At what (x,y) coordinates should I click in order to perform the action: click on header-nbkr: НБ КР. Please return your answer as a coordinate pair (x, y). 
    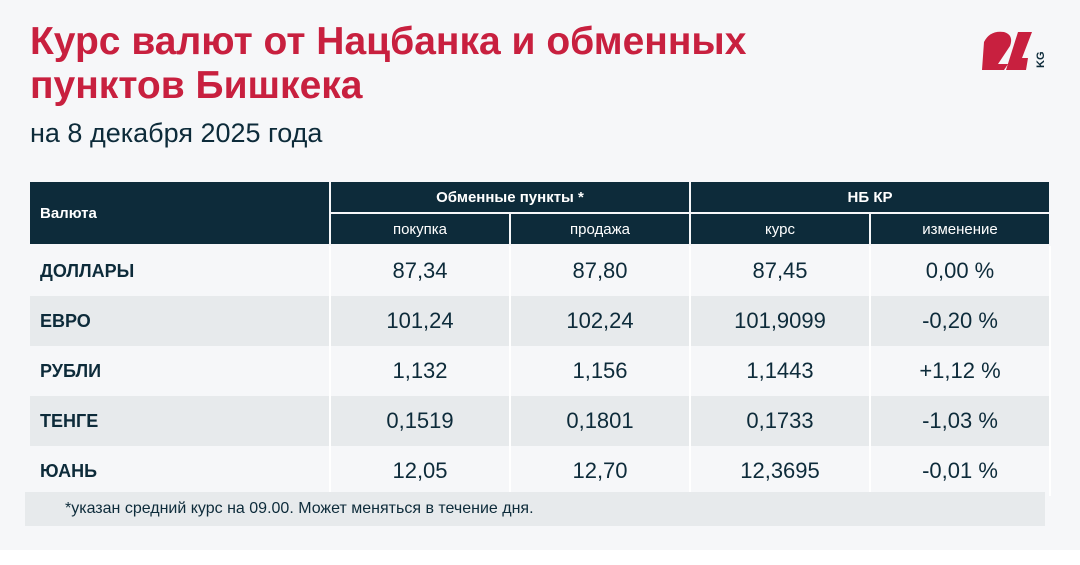
    Looking at the image, I should click on (870, 197).